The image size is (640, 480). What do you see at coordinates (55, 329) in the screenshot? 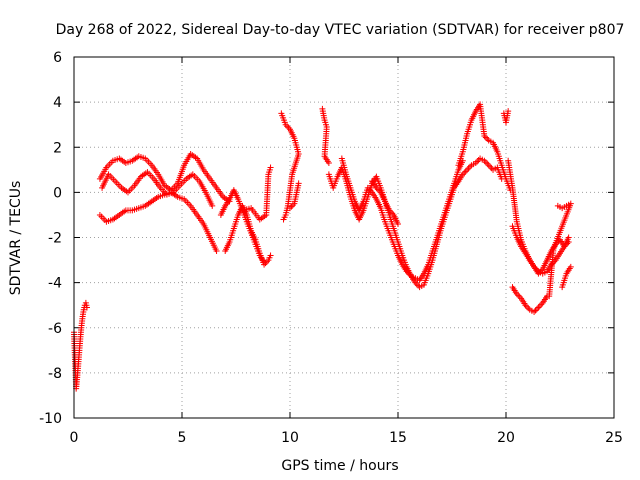
I see `y-tick-label: -6` at bounding box center [55, 329].